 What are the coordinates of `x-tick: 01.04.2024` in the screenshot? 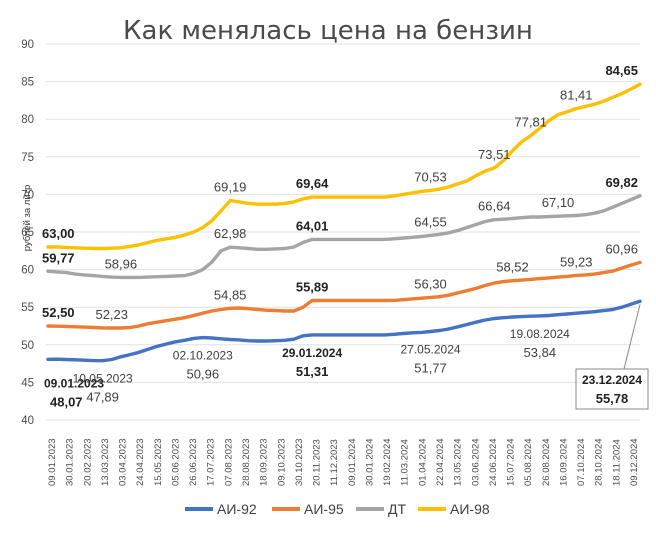 It's located at (422, 462).